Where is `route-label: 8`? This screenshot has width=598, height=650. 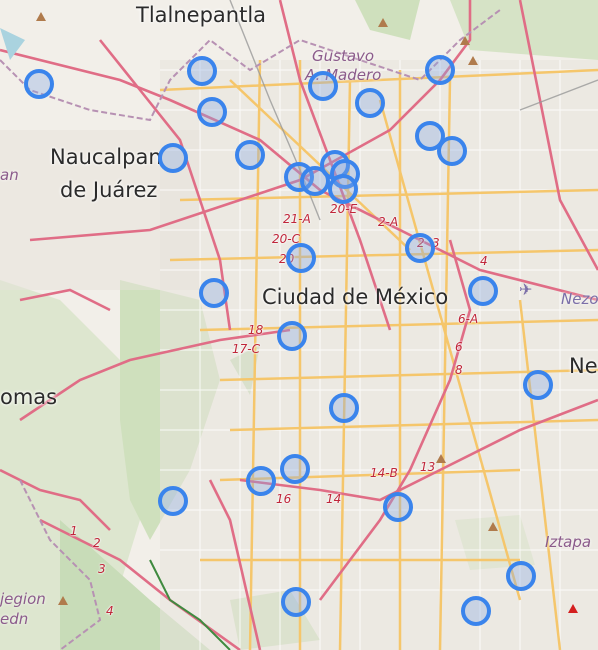 route-label: 8 is located at coordinates (459, 370).